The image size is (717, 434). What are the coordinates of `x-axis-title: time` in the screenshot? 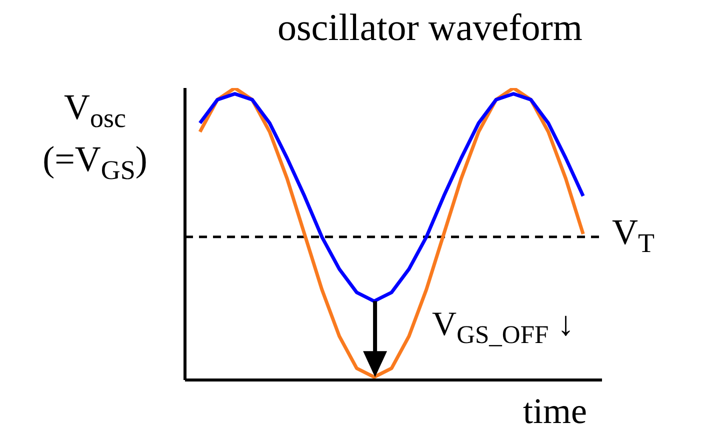 It's located at (555, 411).